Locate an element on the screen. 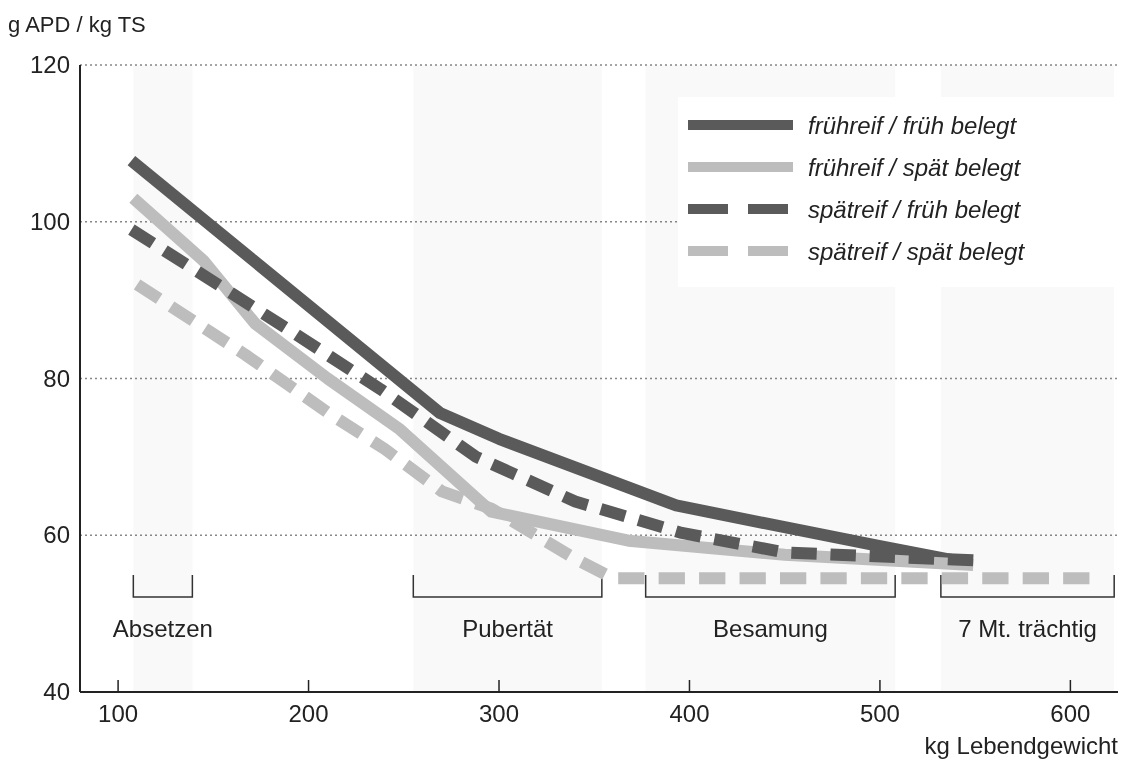  legend-label: frühreif / spät belegt is located at coordinates (915, 167).